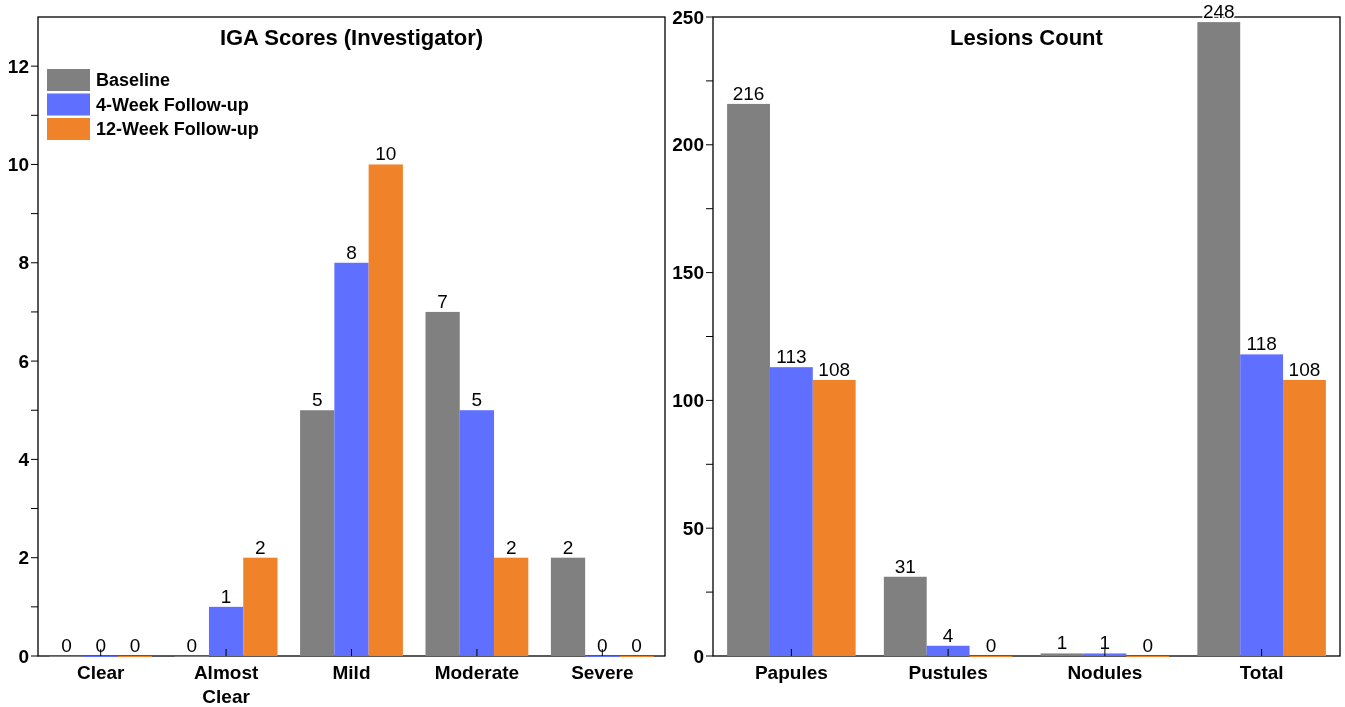 The height and width of the screenshot is (707, 1345). Describe the element at coordinates (351, 672) in the screenshot. I see `x-tick-label: Mild` at that location.